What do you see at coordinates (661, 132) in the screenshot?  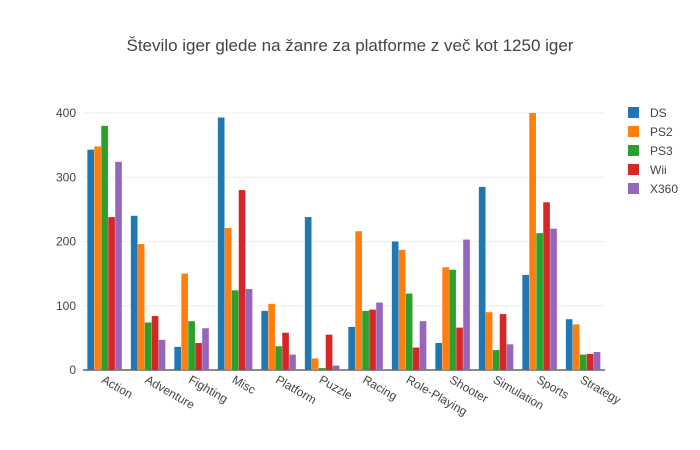 I see `legend-label: PS2` at bounding box center [661, 132].